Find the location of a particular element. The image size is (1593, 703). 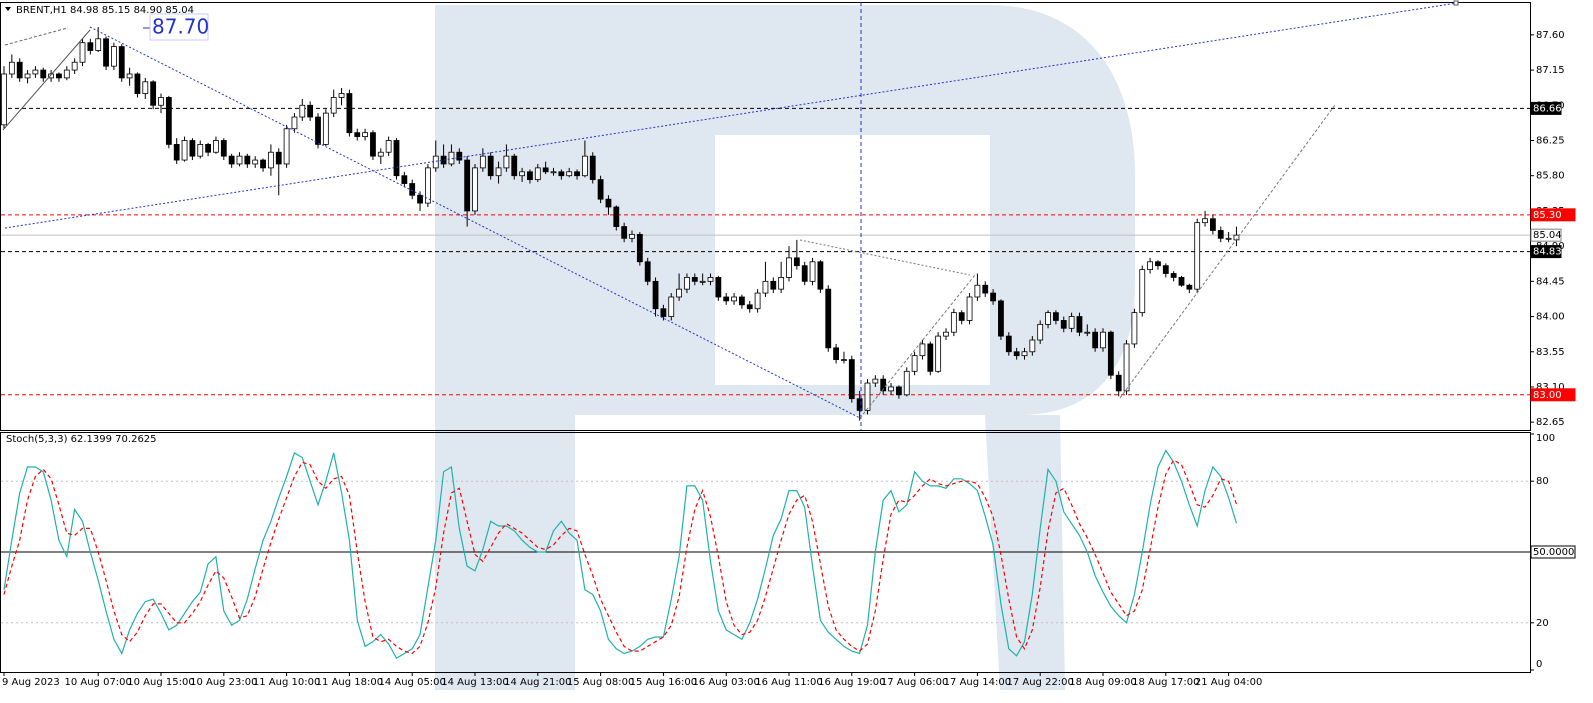

x-tick-label: 16 Aug 19:00 is located at coordinates (851, 682).